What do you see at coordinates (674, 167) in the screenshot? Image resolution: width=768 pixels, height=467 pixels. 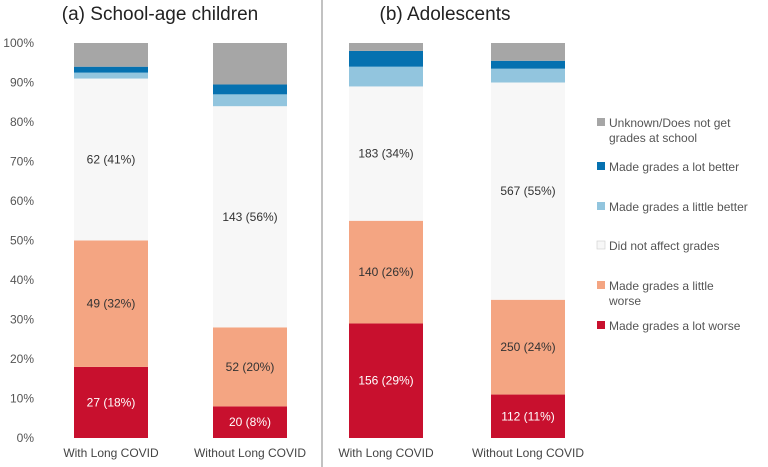 I see `legend-label: Made grades a lot better` at bounding box center [674, 167].